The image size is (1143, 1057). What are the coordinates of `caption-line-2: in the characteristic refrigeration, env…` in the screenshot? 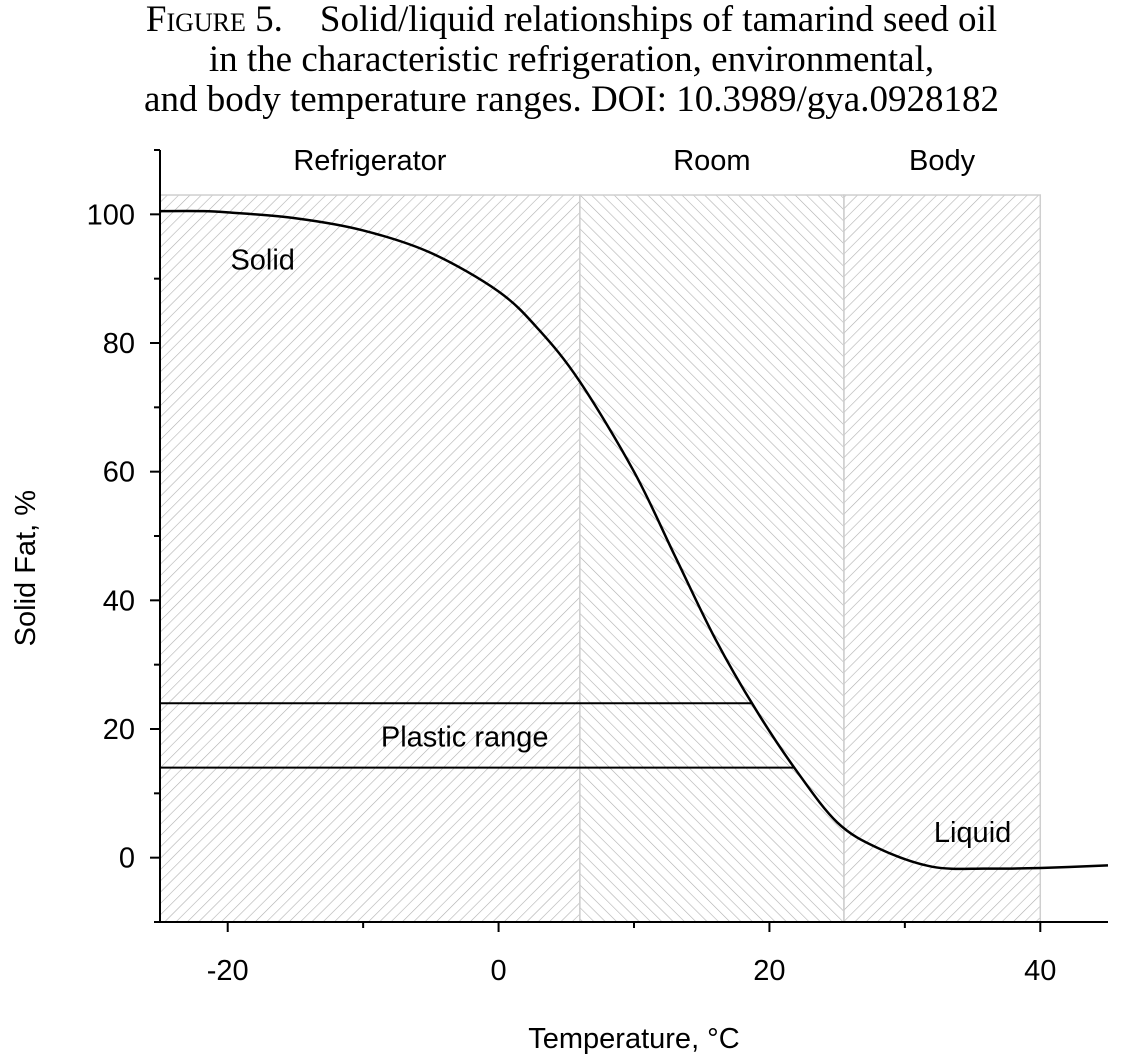 It's located at (571, 59).